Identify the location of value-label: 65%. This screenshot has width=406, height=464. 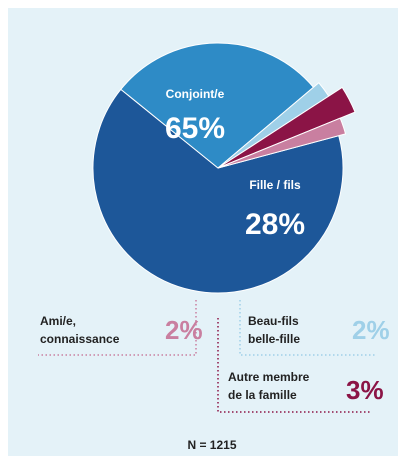
(195, 128).